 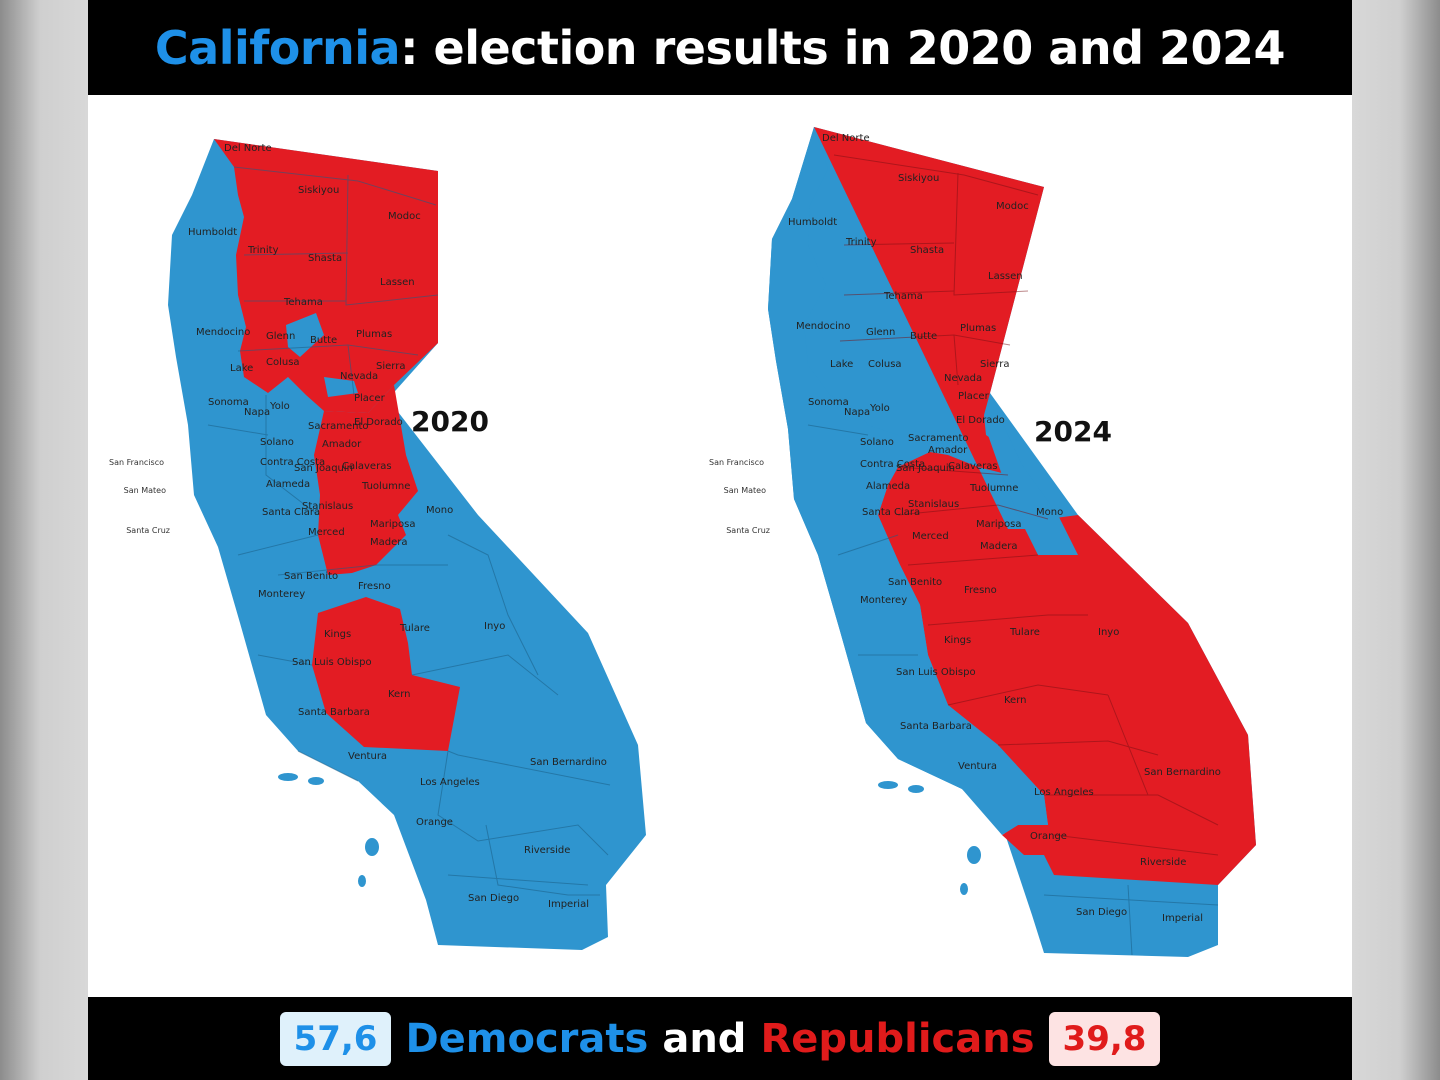 I want to click on dem-value-badge: 57,6, so click(x=335, y=1038).